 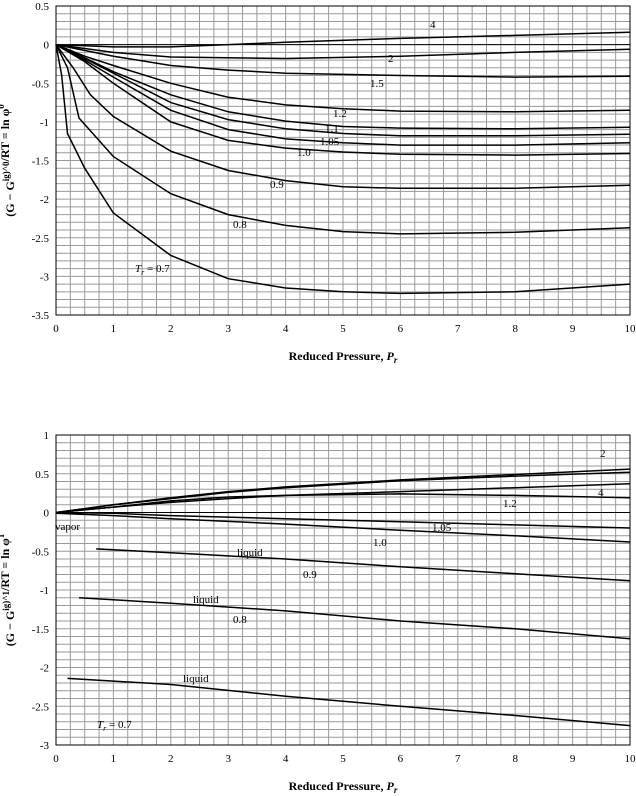 I want to click on y-tick-label: 1, so click(x=47, y=436).